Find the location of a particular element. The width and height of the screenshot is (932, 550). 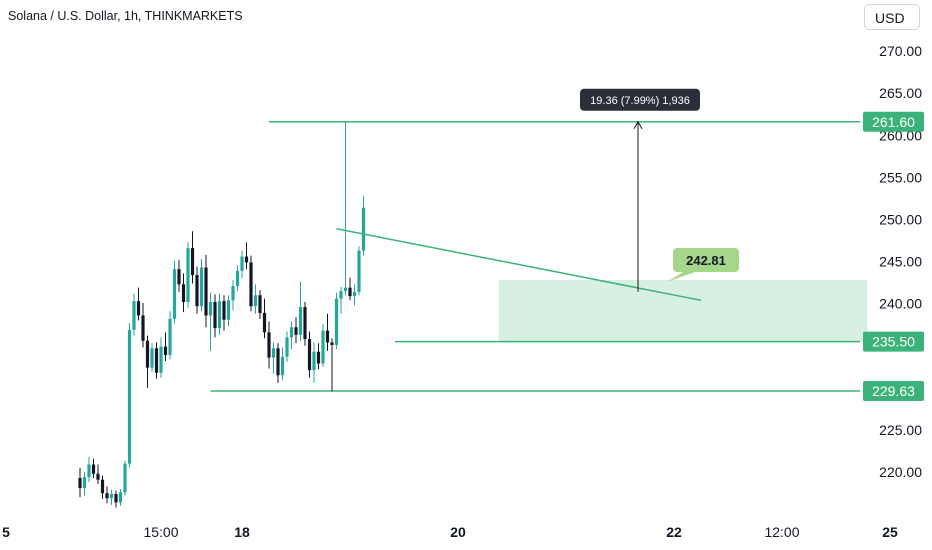

measure-tooltip is located at coordinates (640, 99).